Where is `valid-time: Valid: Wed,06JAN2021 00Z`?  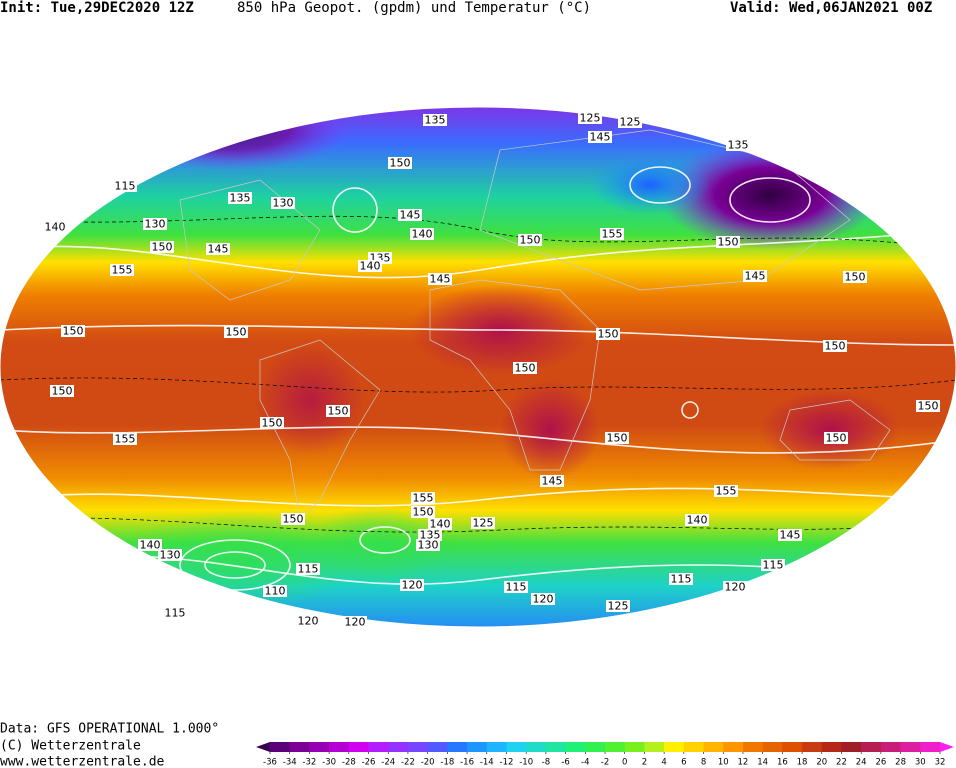
valid-time: Valid: Wed,06JAN2021 00Z is located at coordinates (831, 8).